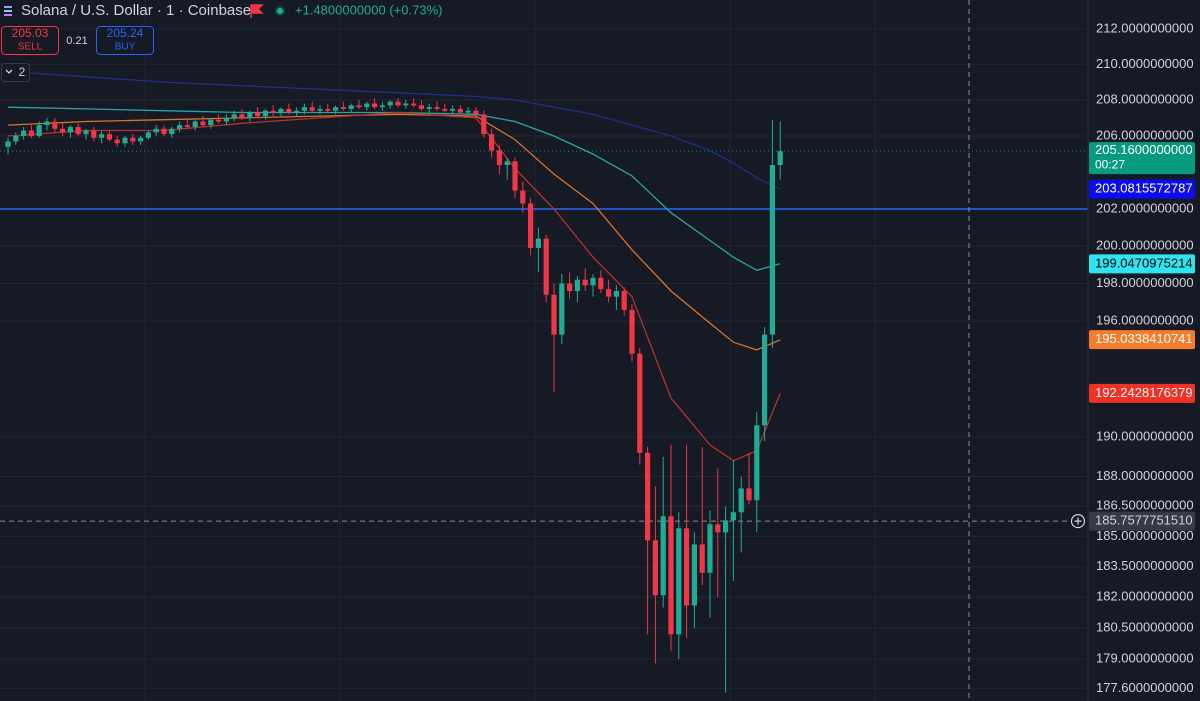 This screenshot has height=701, width=1200. I want to click on countdown: 00:27, so click(1110, 164).